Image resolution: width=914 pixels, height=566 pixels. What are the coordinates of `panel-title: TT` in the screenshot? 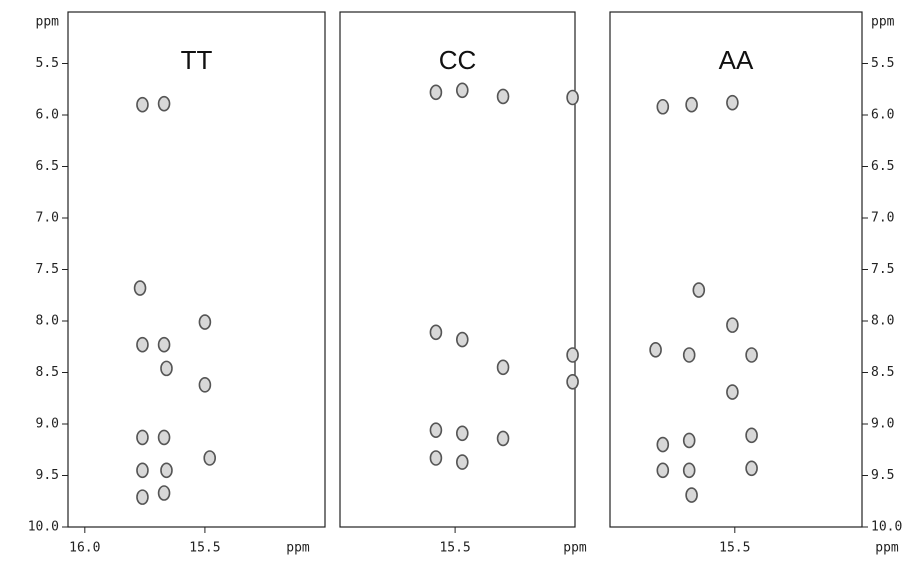 It's located at (197, 60).